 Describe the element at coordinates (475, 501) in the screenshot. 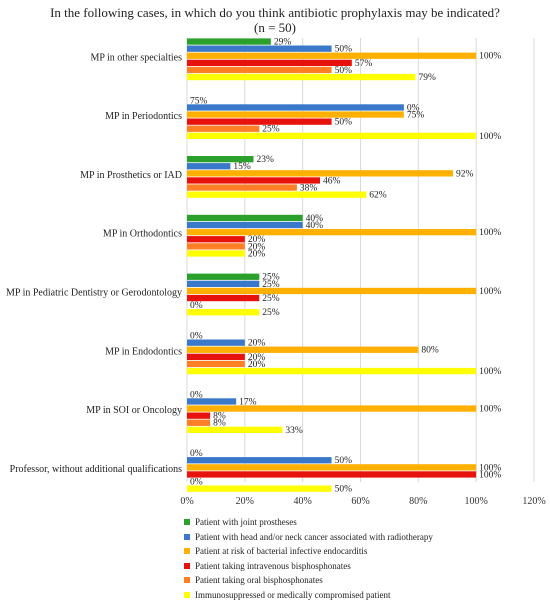

I see `x-tick-label: 100%` at that location.